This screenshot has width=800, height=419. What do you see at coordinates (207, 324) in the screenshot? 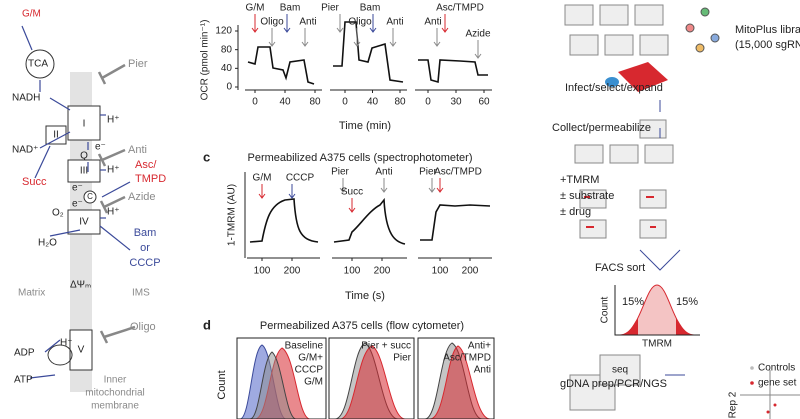
I see `panel-label: d` at bounding box center [207, 324].